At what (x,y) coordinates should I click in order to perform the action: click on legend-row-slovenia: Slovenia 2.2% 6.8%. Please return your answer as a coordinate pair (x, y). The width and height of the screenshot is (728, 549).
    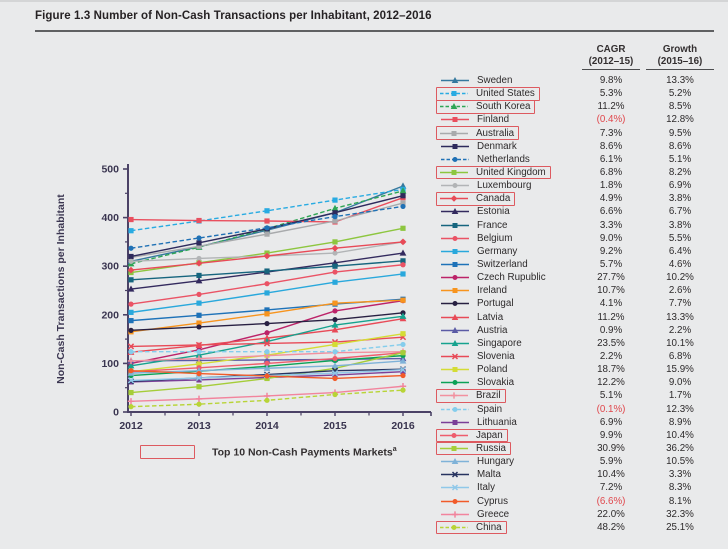
    Looking at the image, I should click on (582, 356).